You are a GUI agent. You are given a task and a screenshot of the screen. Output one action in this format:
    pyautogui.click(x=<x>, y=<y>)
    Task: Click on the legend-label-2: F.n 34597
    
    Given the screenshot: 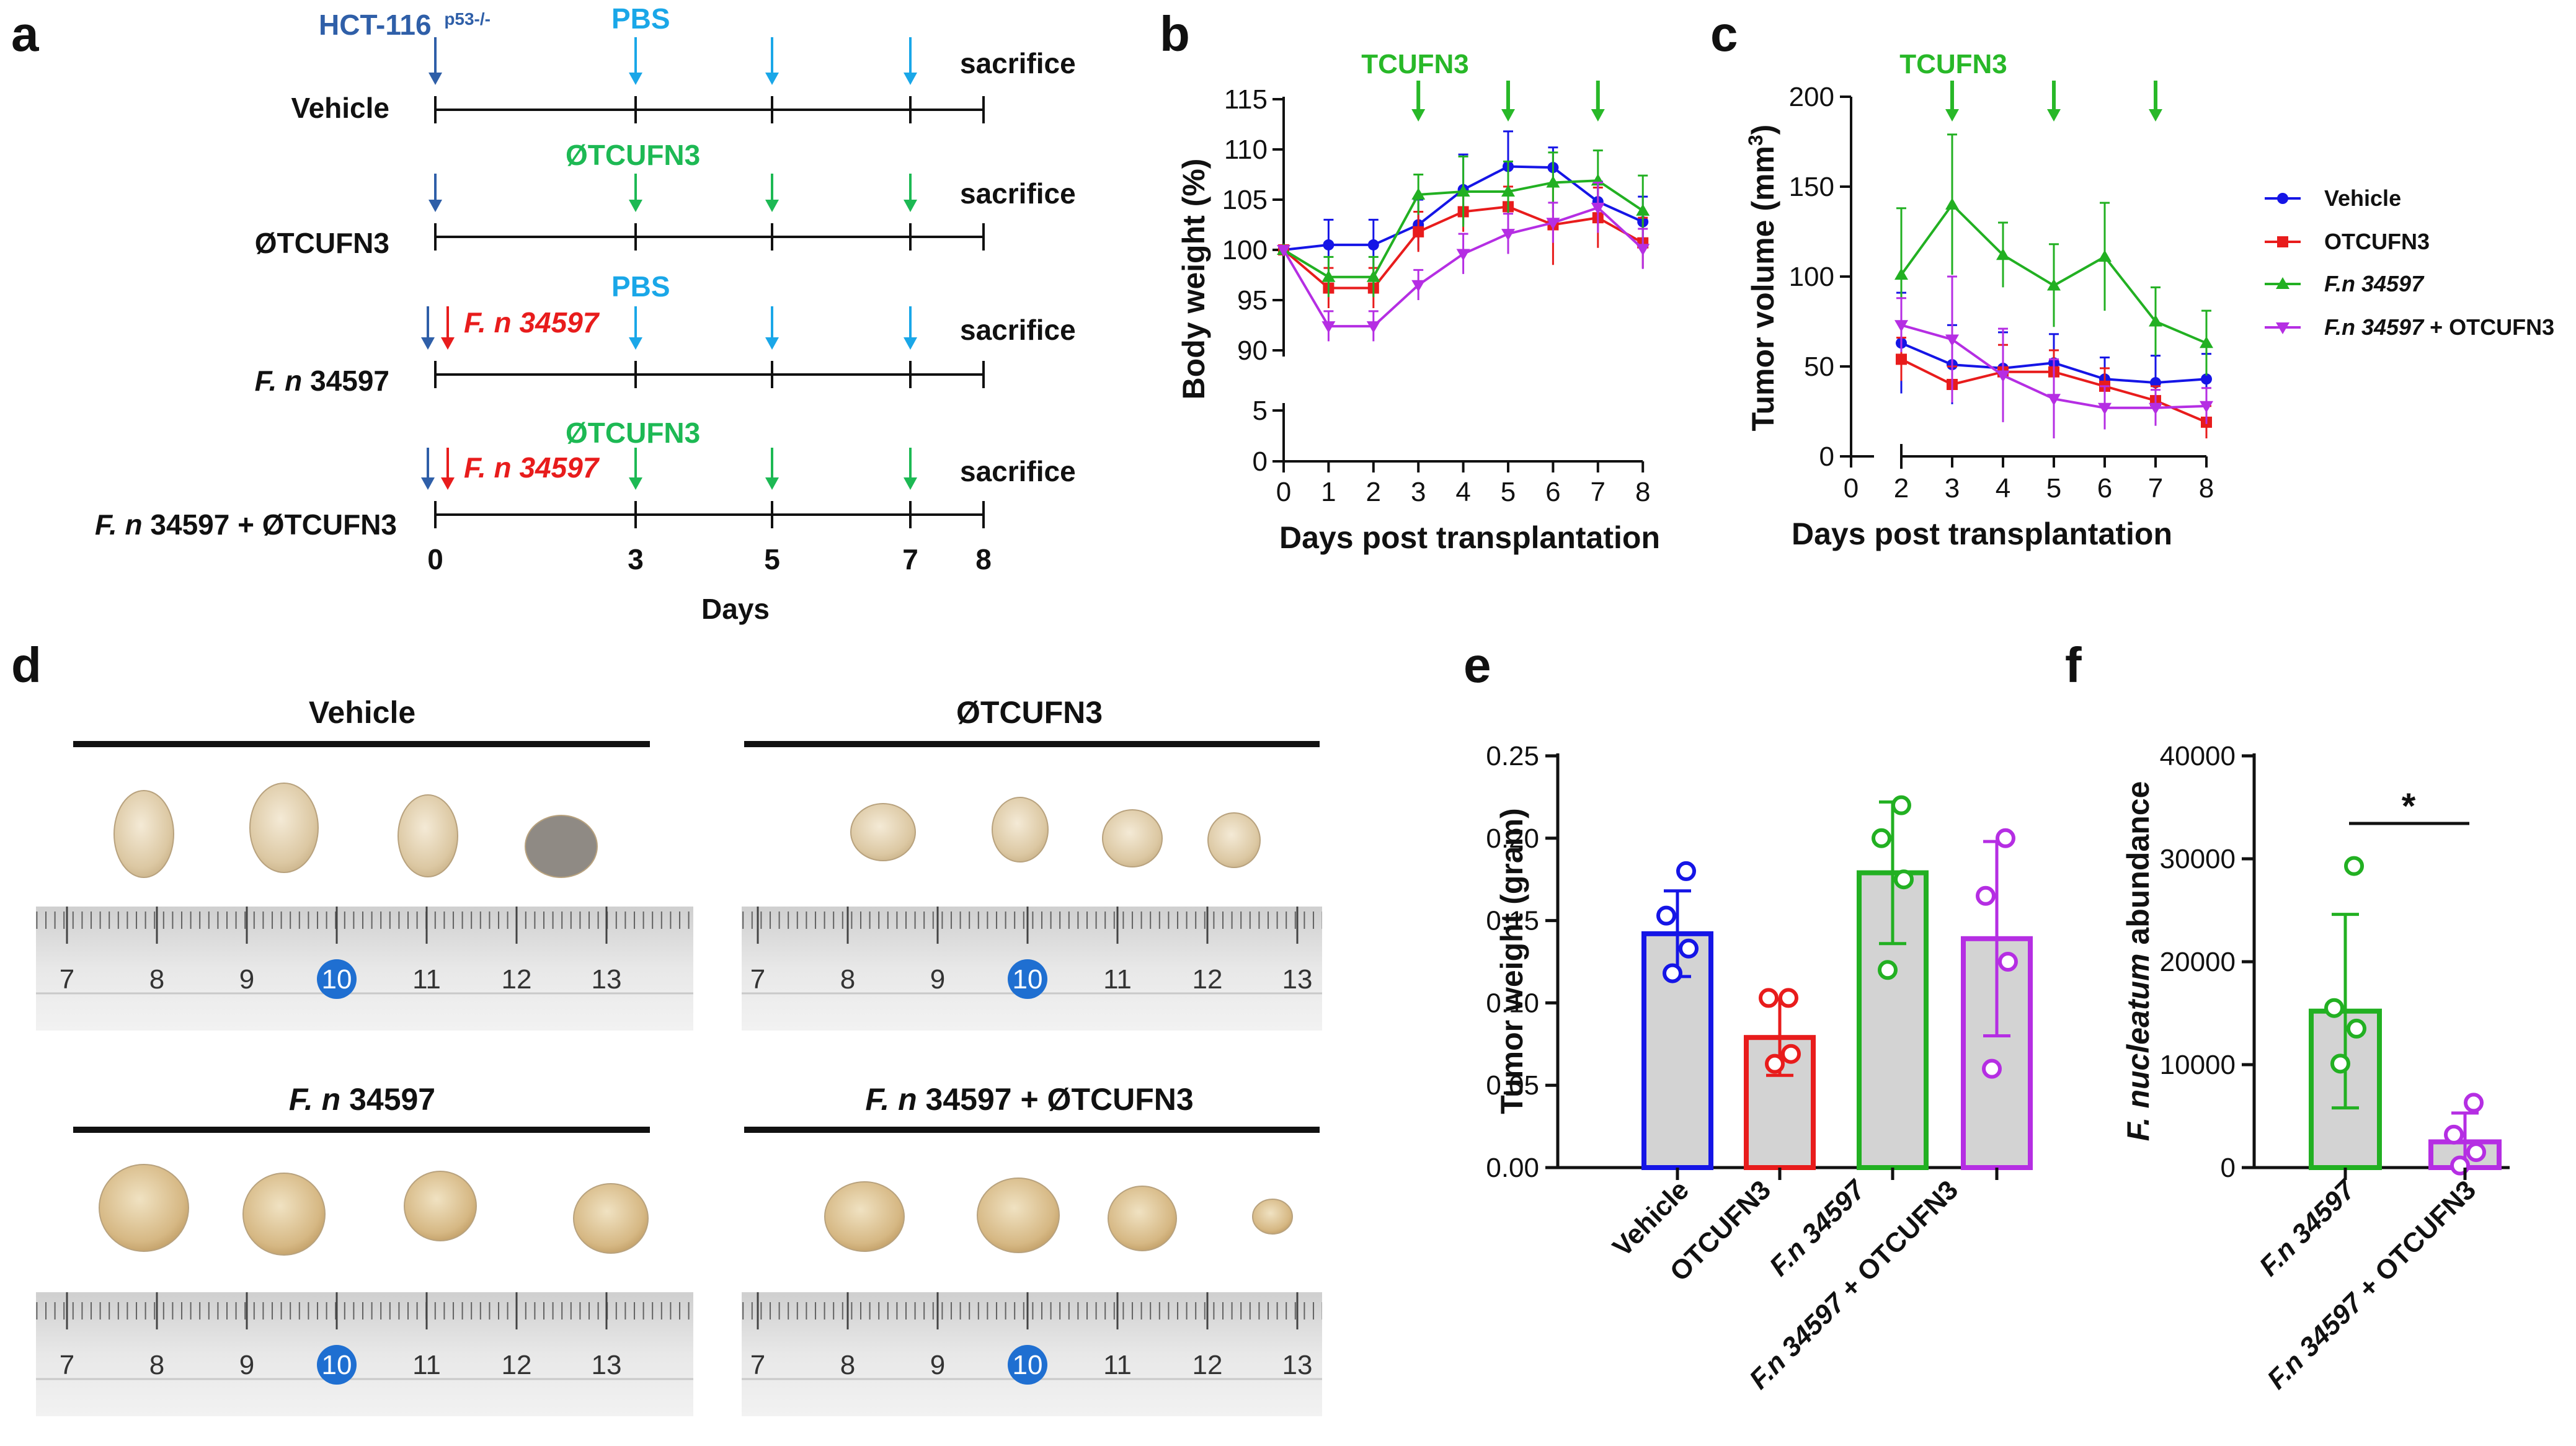 What is the action you would take?
    pyautogui.click(x=2374, y=283)
    